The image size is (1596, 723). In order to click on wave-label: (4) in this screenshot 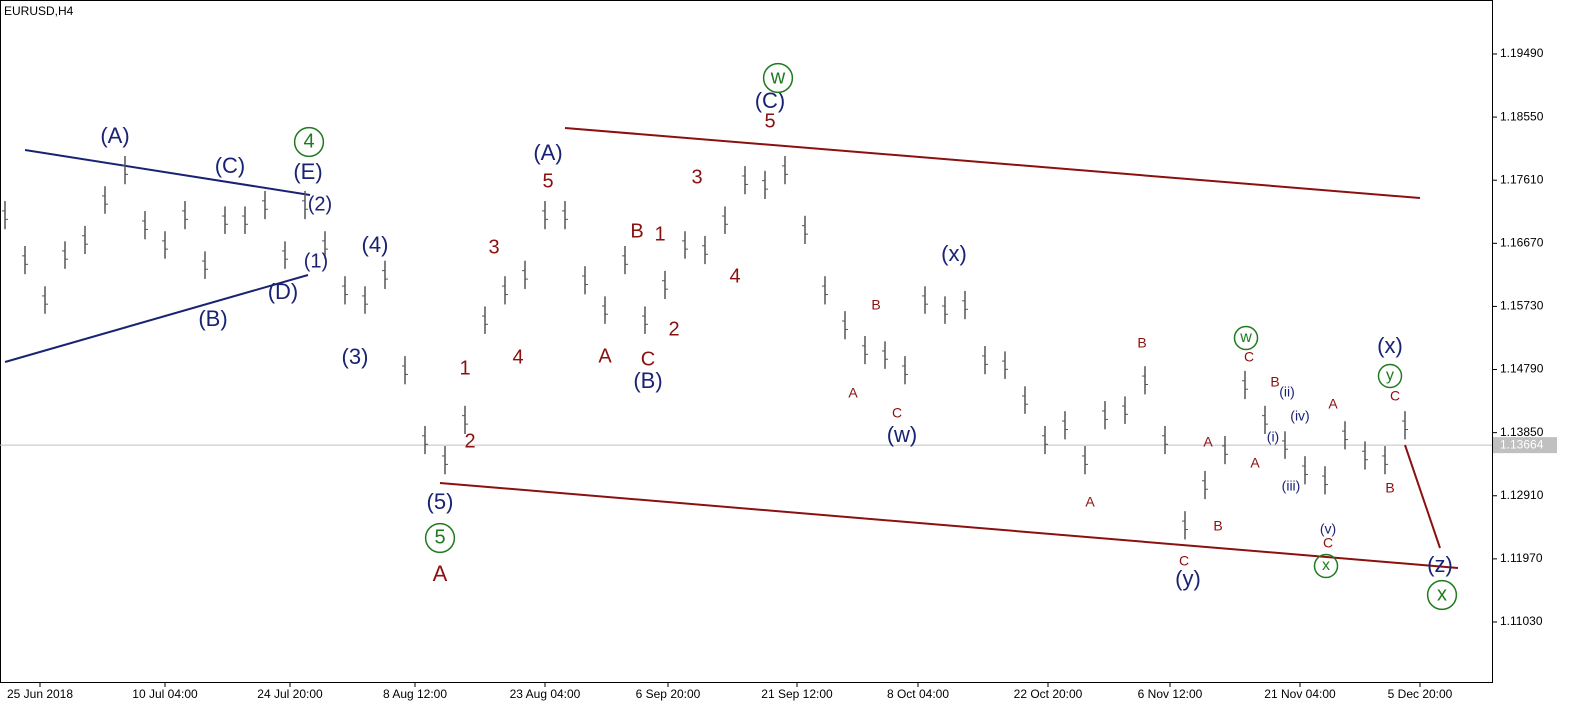, I will do `click(375, 244)`.